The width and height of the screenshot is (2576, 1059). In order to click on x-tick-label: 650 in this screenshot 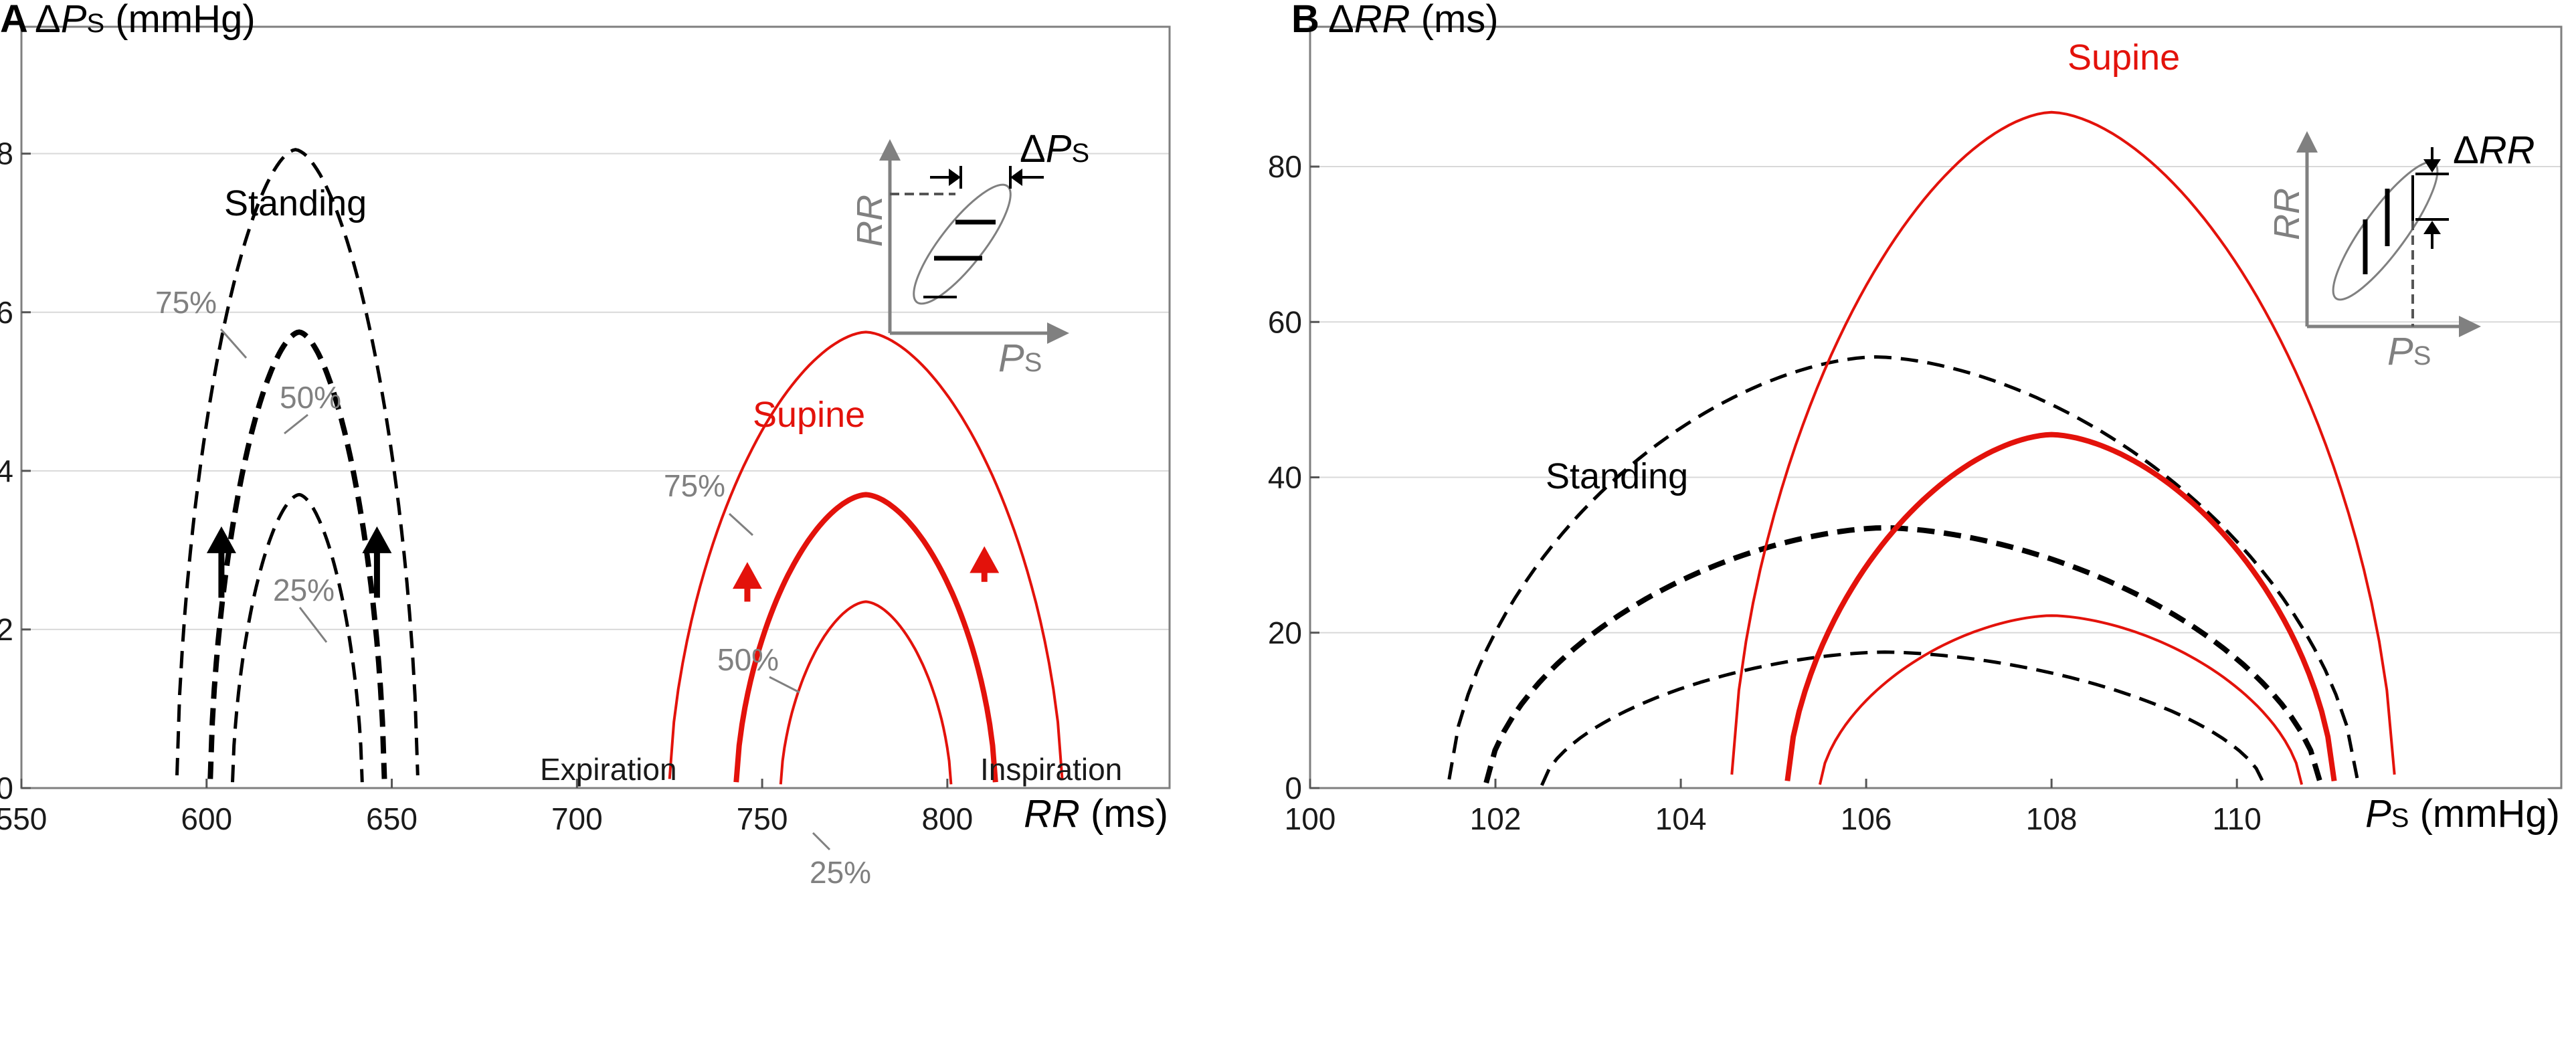, I will do `click(392, 819)`.